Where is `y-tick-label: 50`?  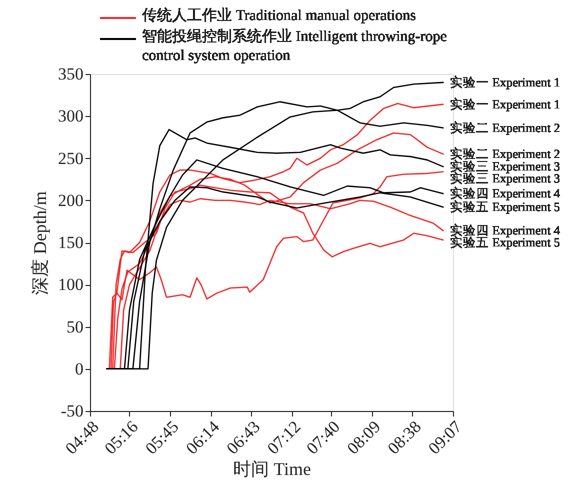 y-tick-label: 50 is located at coordinates (75, 326).